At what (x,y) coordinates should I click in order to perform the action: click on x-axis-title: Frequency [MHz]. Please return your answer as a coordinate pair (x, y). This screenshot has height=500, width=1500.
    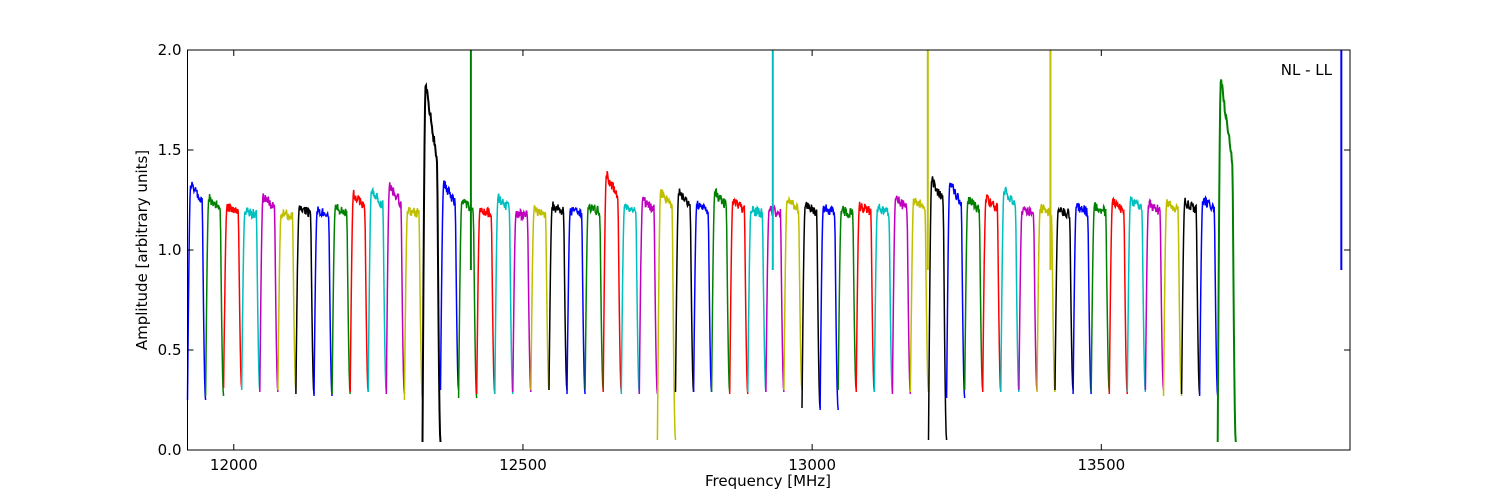
    Looking at the image, I should click on (768, 481).